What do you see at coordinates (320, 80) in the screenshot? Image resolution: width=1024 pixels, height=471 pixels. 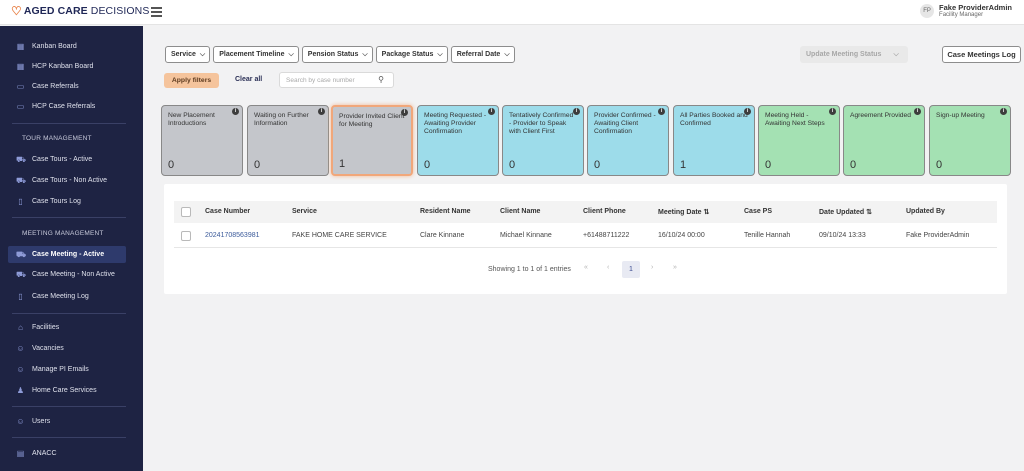 I see `search-placeholder: Search by case number` at bounding box center [320, 80].